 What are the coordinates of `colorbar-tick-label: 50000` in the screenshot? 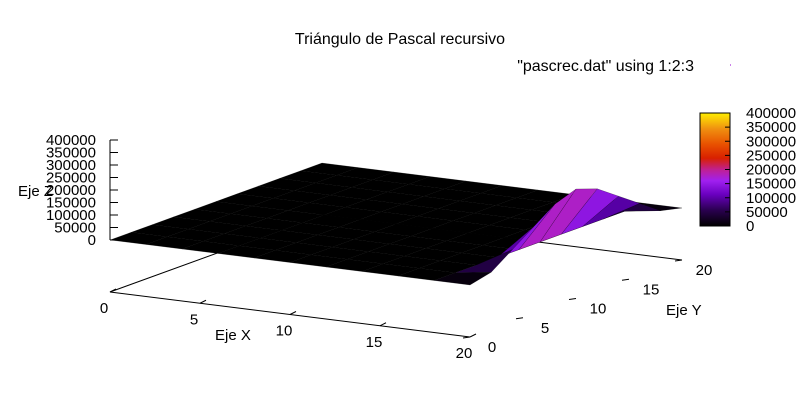 It's located at (767, 212).